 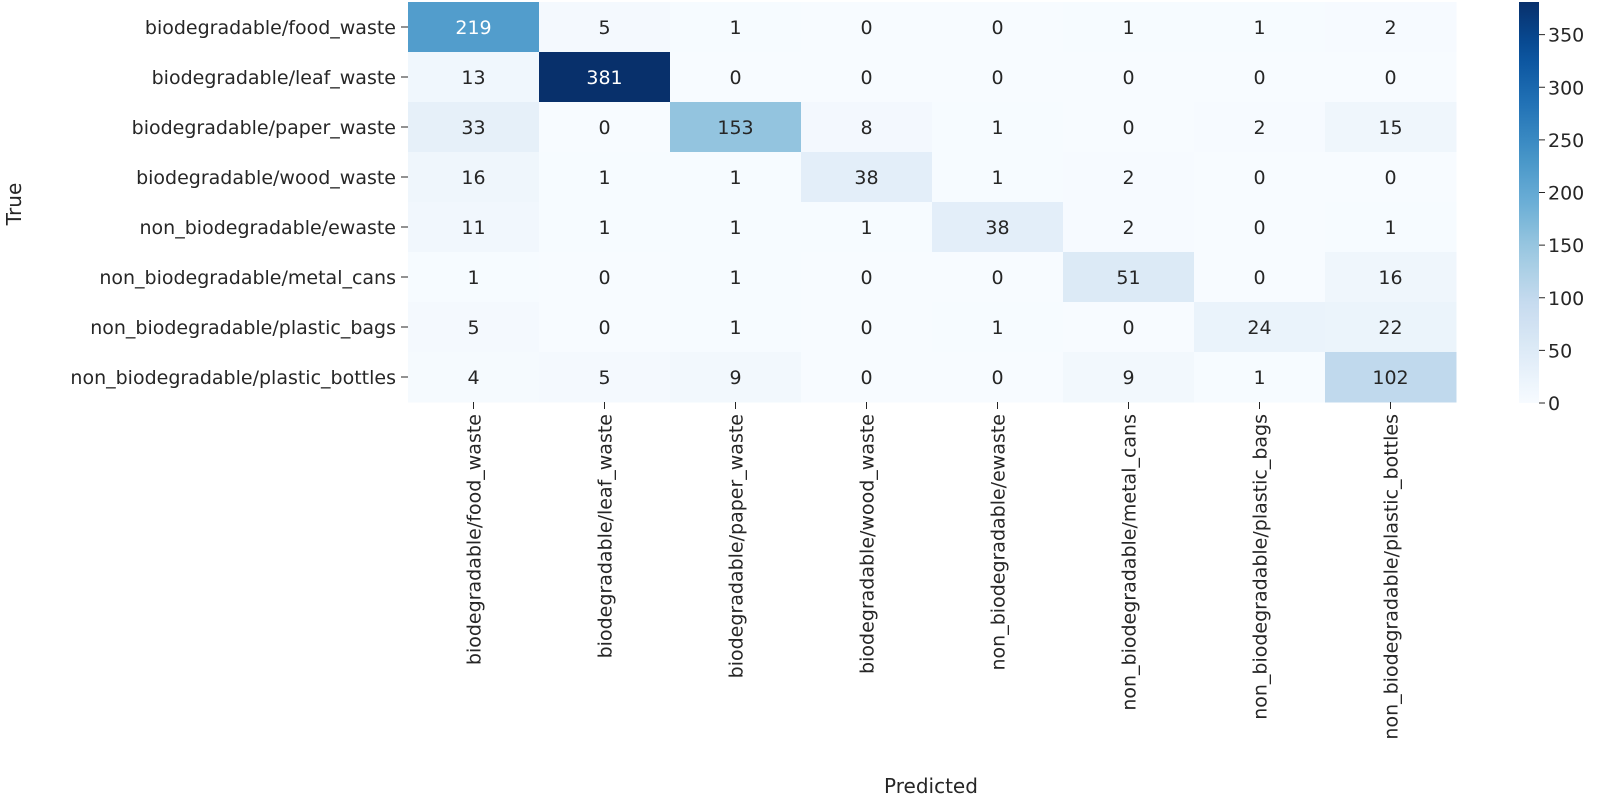 What do you see at coordinates (270, 28) in the screenshot?
I see `y-tick-label: biodegradable/food_waste` at bounding box center [270, 28].